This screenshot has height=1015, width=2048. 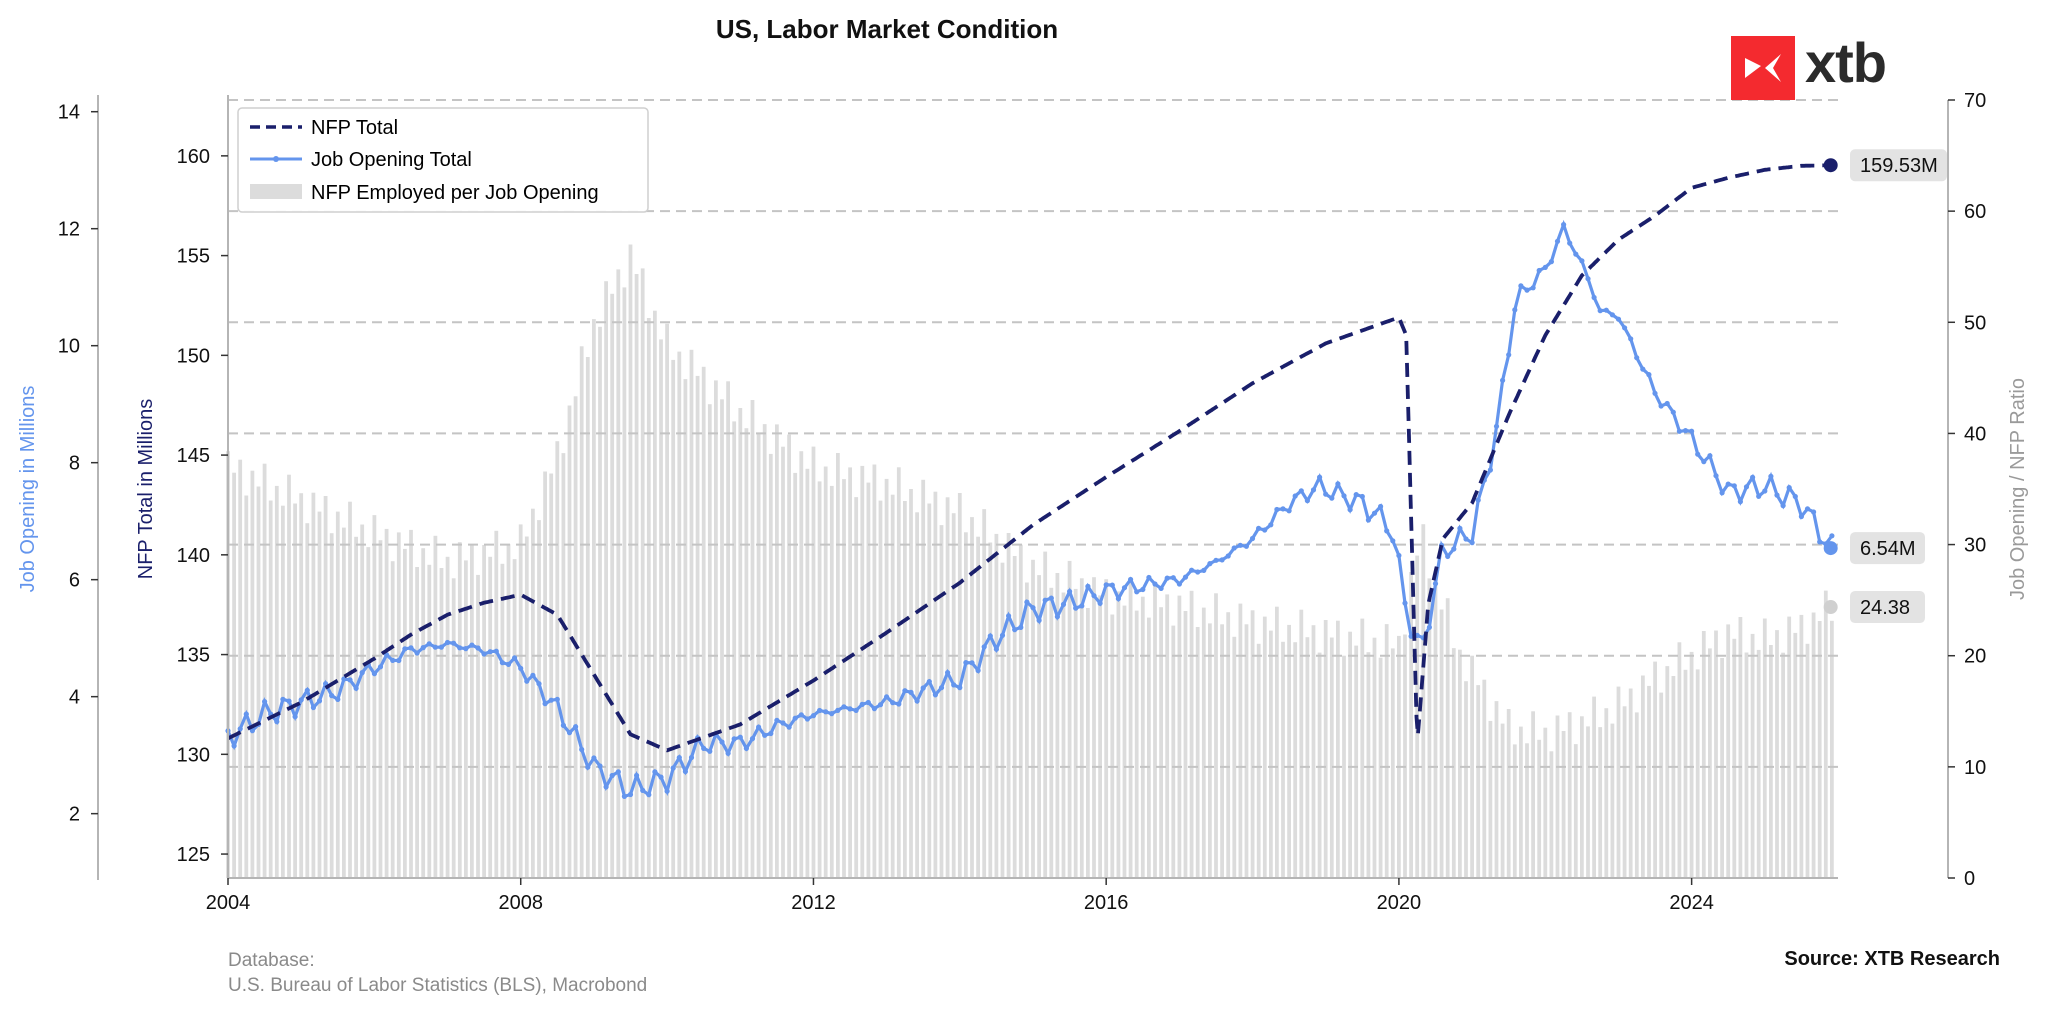 What do you see at coordinates (271, 960) in the screenshot?
I see `database-label: Database:` at bounding box center [271, 960].